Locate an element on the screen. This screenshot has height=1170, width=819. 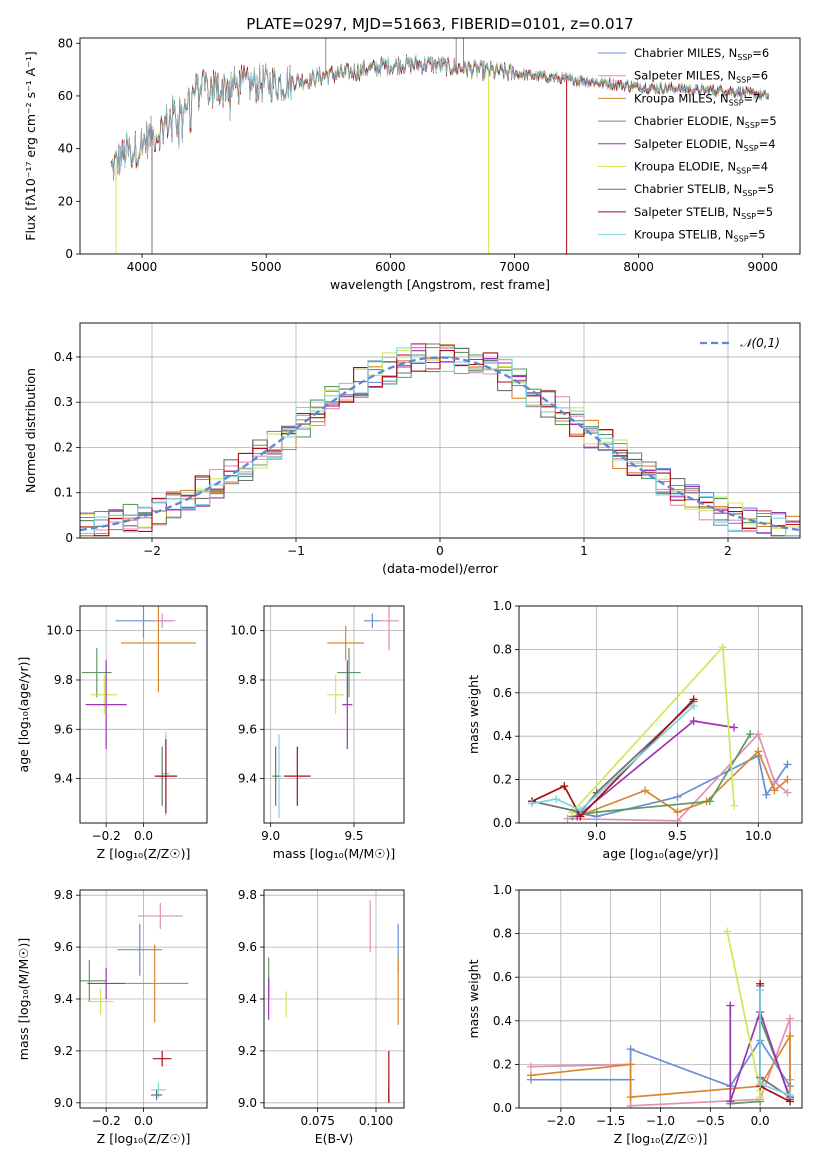
mass-vs-z-point-ss is located at coordinates (162, 1058).